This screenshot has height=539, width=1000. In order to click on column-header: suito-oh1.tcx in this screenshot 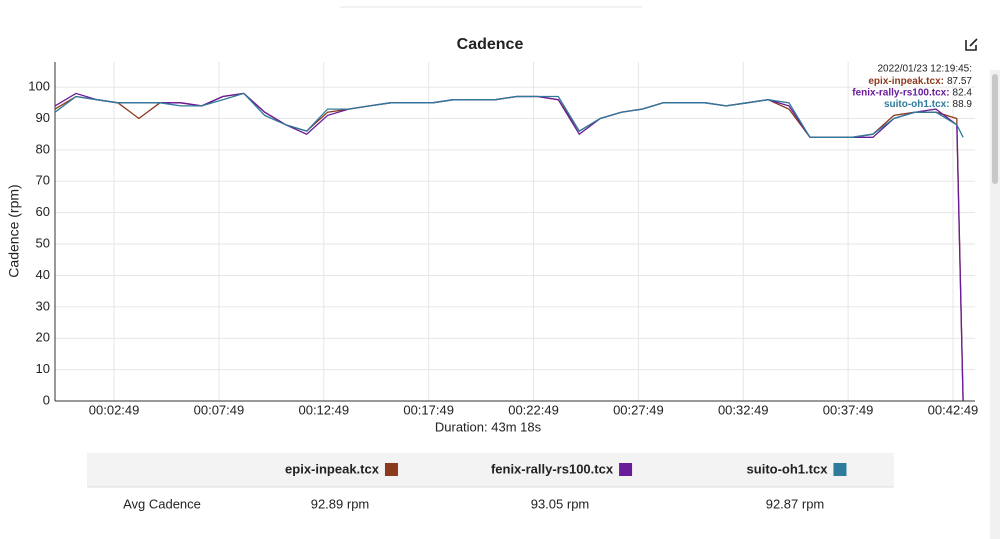, I will do `click(788, 468)`.